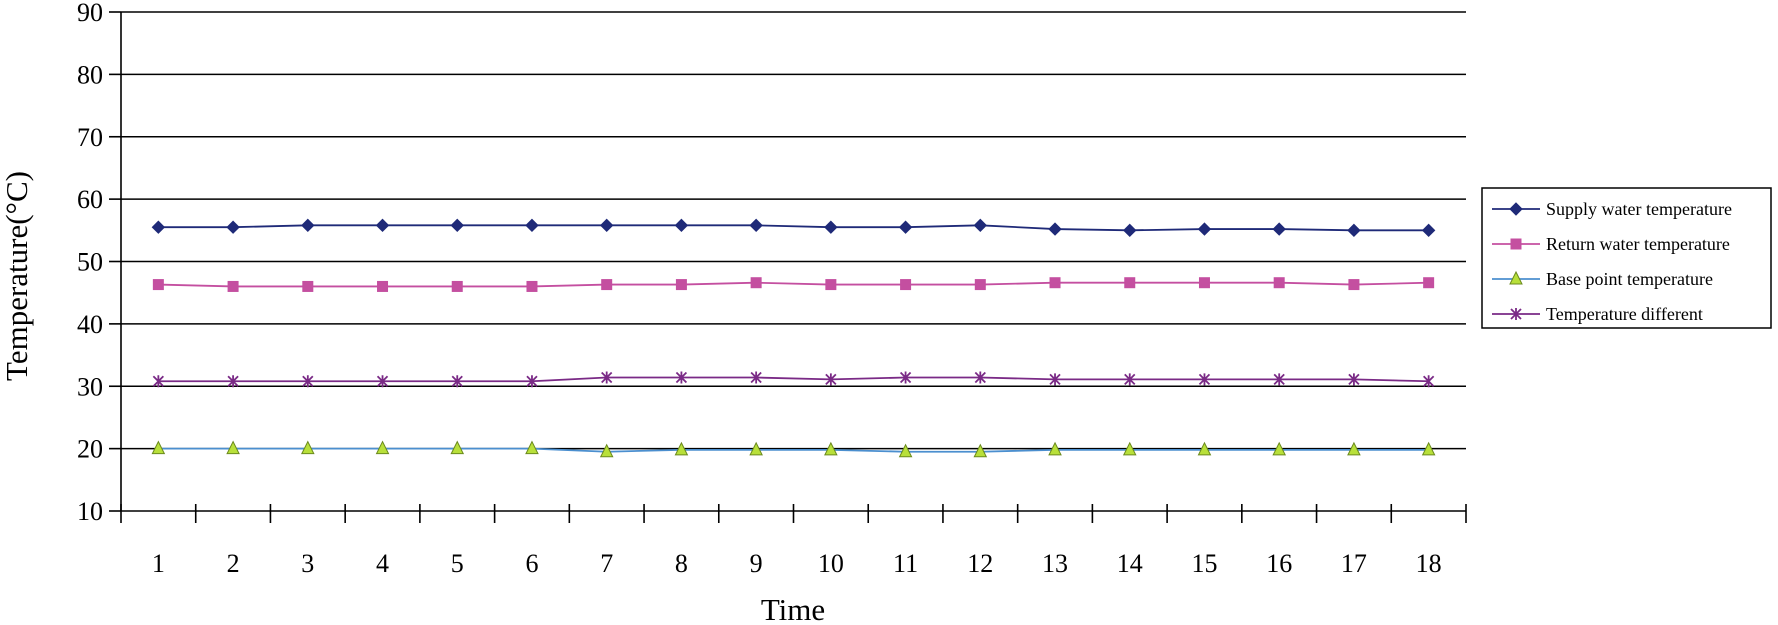 The image size is (1778, 625). Describe the element at coordinates (457, 563) in the screenshot. I see `x-tick-label: 5` at that location.